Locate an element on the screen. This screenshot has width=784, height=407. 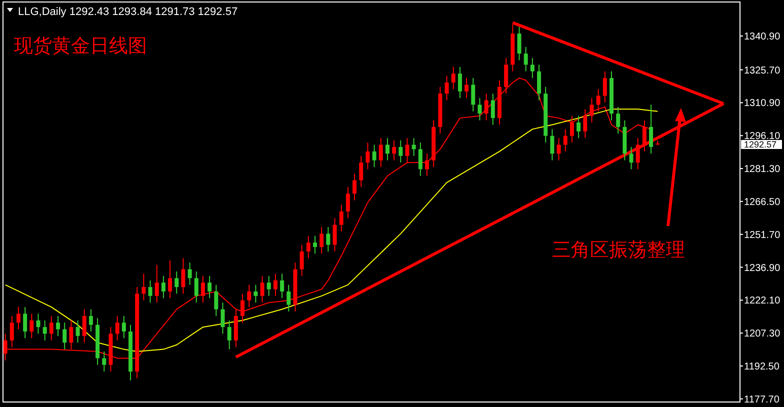
y-tick-label: 1222.10 is located at coordinates (762, 301).